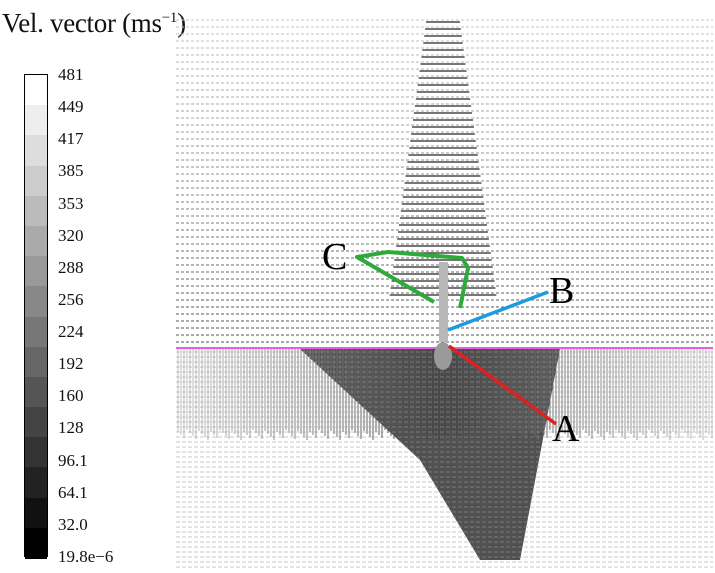 This screenshot has height=573, width=715. I want to click on colorbar-tick-label: 128, so click(71, 428).